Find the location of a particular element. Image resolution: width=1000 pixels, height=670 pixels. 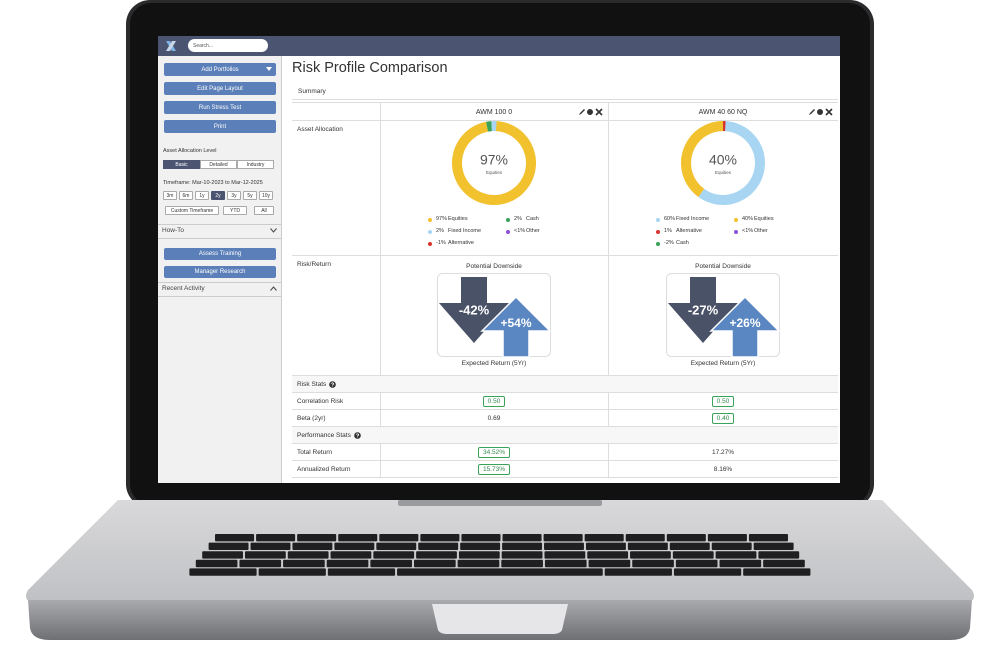

stat-cell: 0.50 is located at coordinates (723, 401).